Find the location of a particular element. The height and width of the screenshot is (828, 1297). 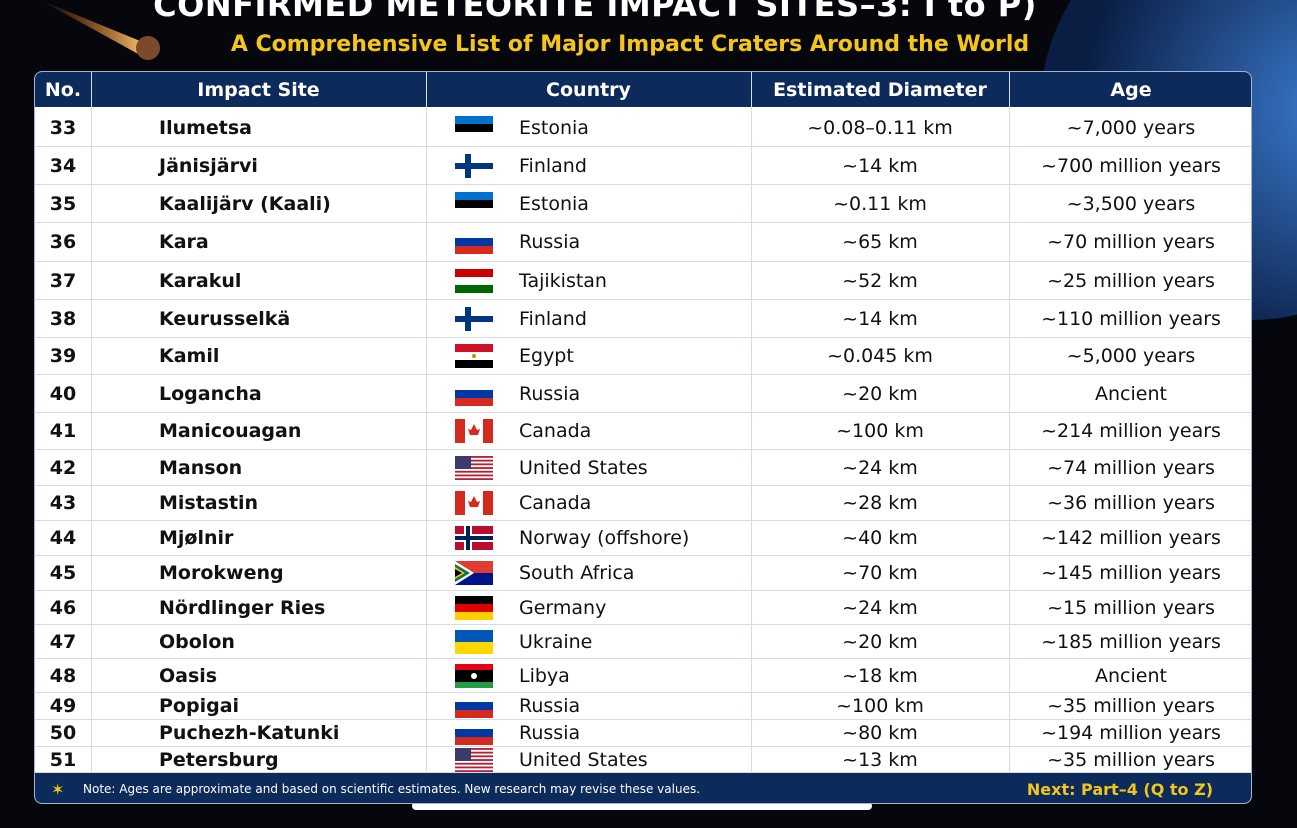

impact-site: Ilumetsa is located at coordinates (206, 127).